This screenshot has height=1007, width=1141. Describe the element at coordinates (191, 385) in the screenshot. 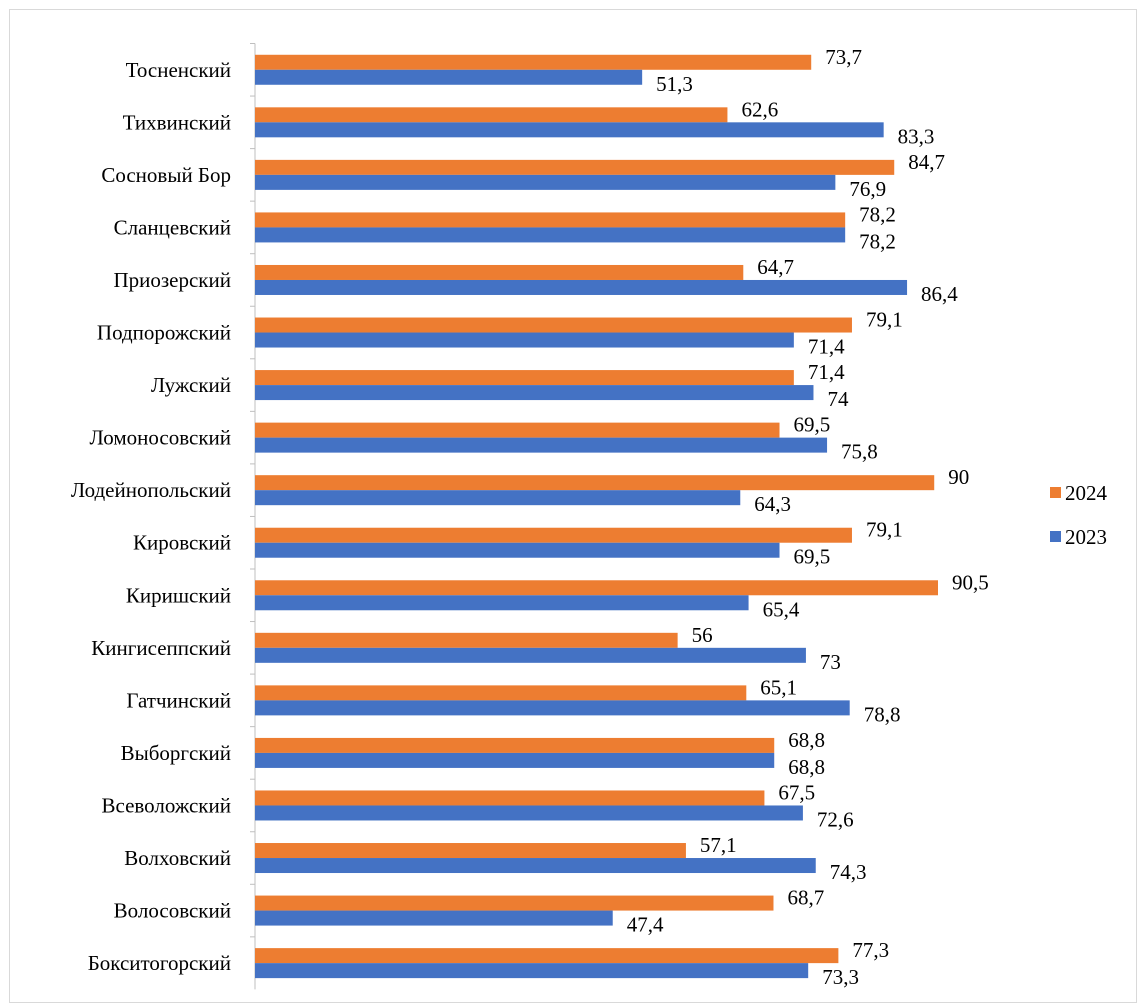

I see `category-label: Лужский` at that location.